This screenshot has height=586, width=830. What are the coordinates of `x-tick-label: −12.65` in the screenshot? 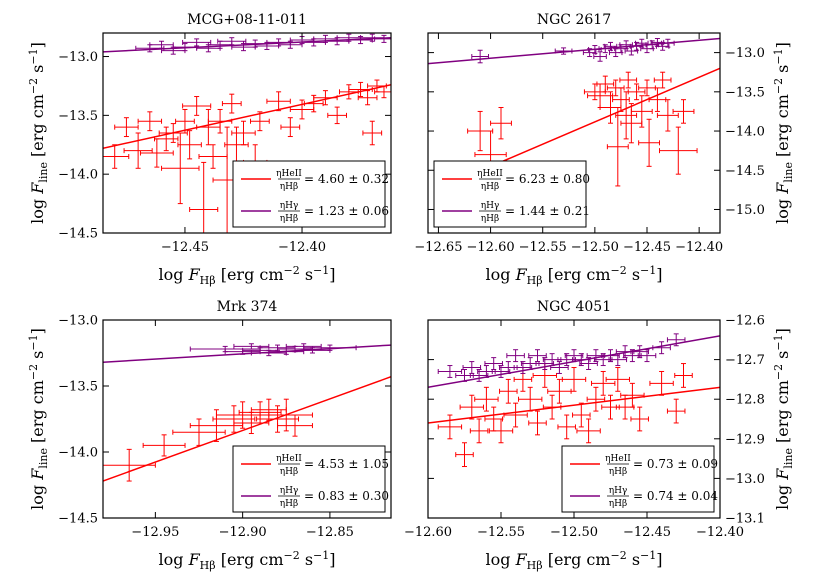 It's located at (438, 247).